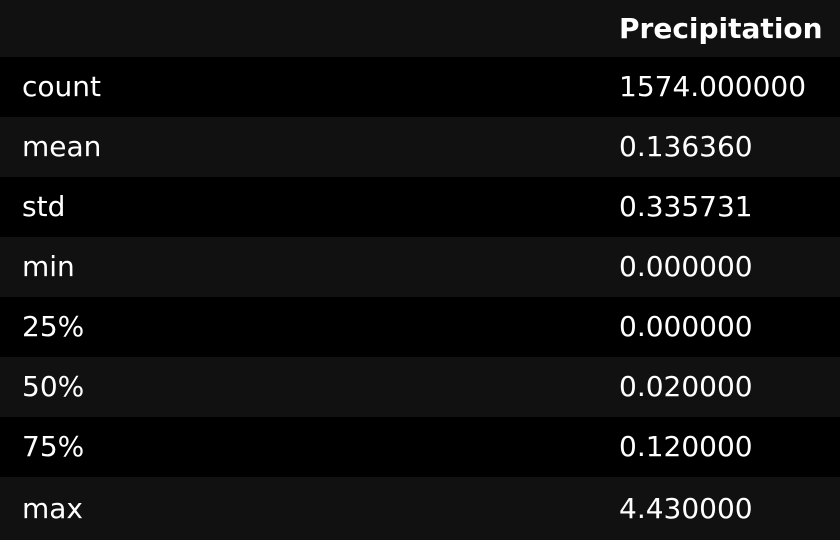 Image resolution: width=840 pixels, height=540 pixels. Describe the element at coordinates (420, 28) in the screenshot. I see `table-header-row: Precipitation` at that location.